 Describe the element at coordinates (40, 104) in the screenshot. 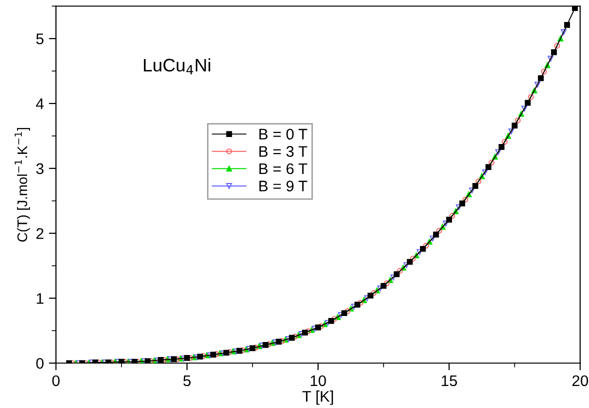

I see `y-tick-label: 4` at that location.